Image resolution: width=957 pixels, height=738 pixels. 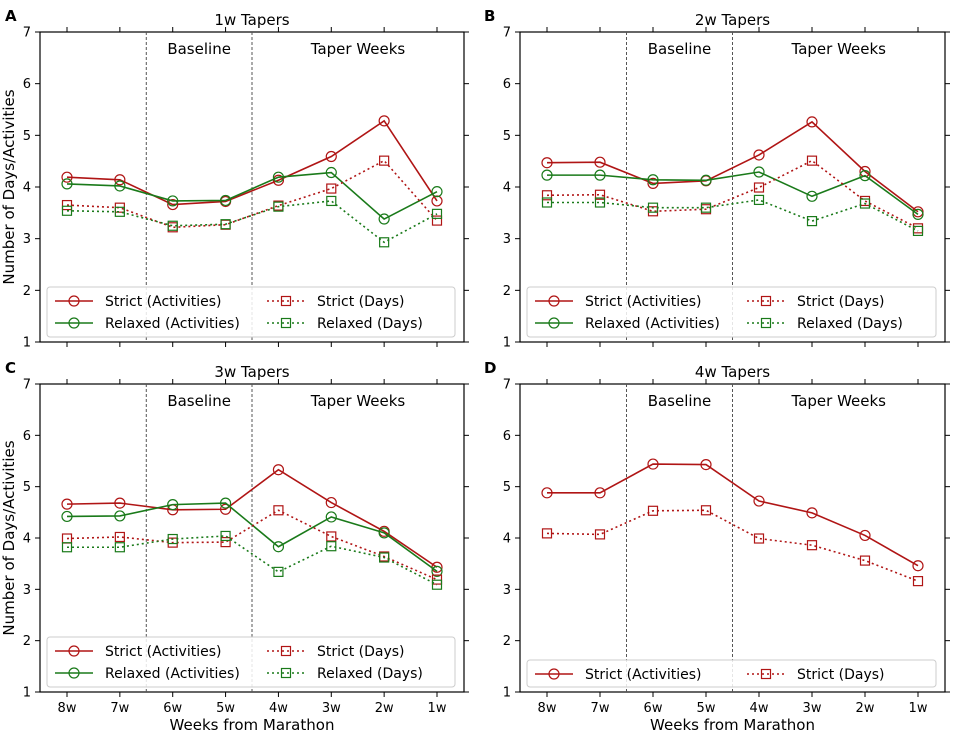 What do you see at coordinates (138, 302) in the screenshot?
I see `legend-entry-strict-activities: Strict (Activities)` at bounding box center [138, 302].